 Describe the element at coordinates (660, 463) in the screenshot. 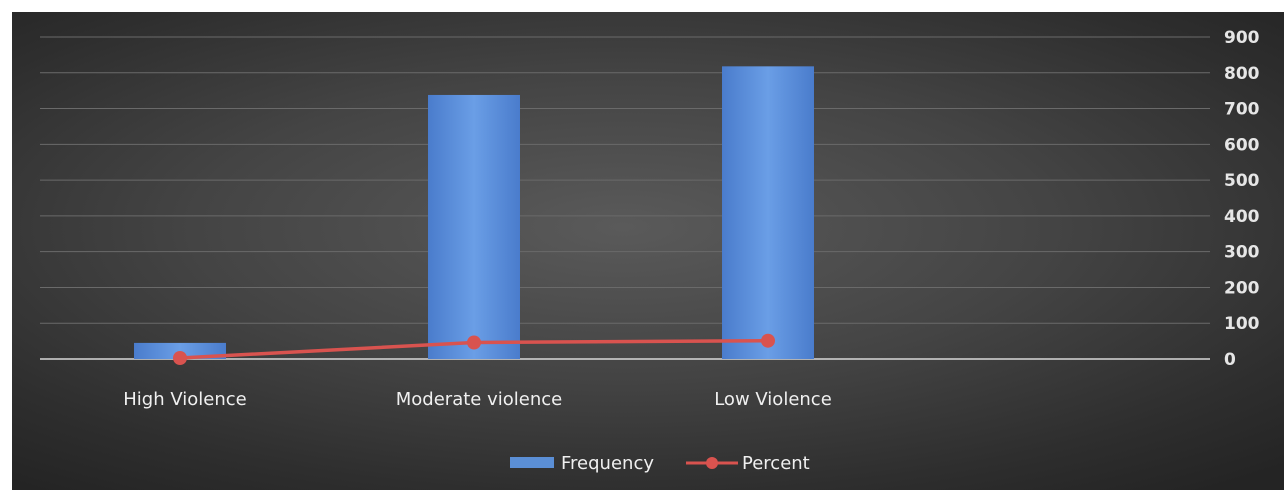

I see `legend: Frequency Percent` at that location.